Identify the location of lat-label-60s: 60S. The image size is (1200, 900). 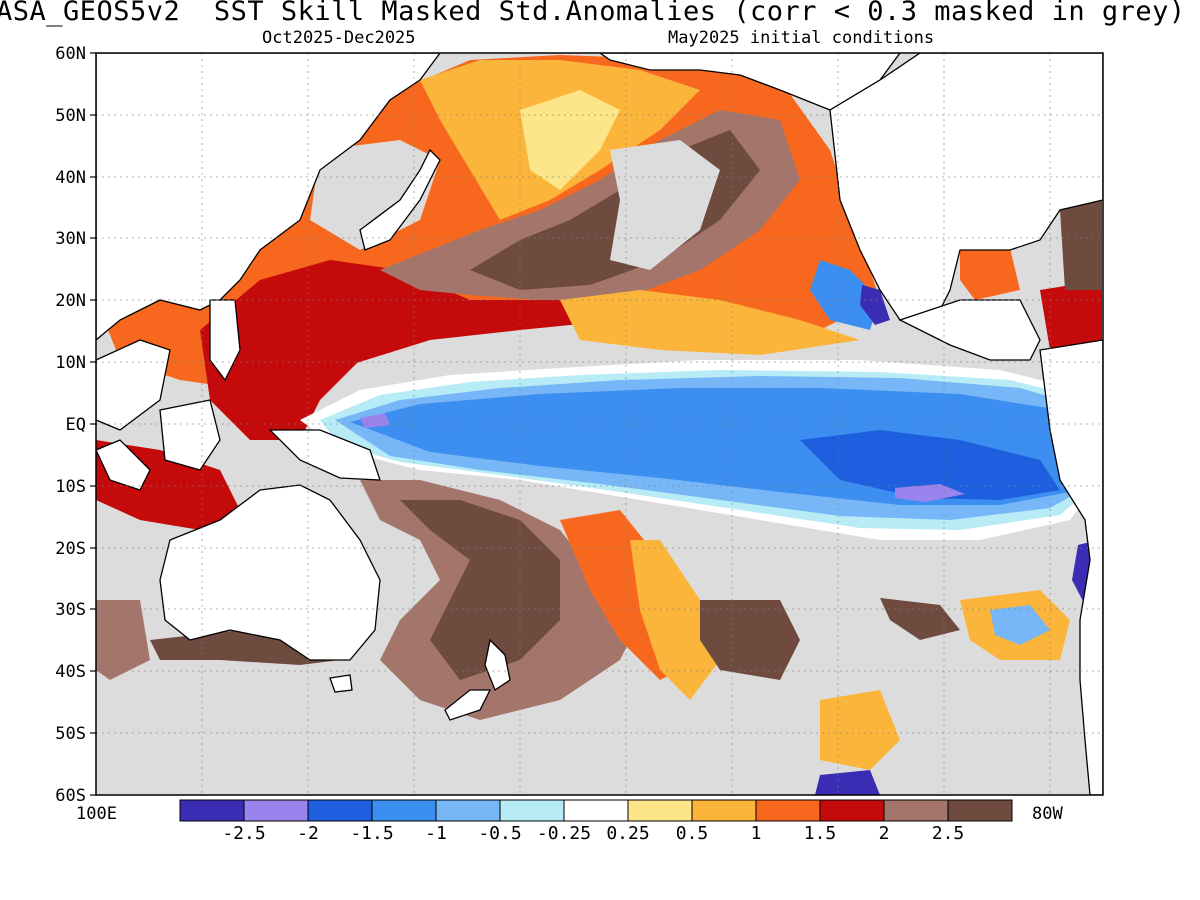
(70, 796).